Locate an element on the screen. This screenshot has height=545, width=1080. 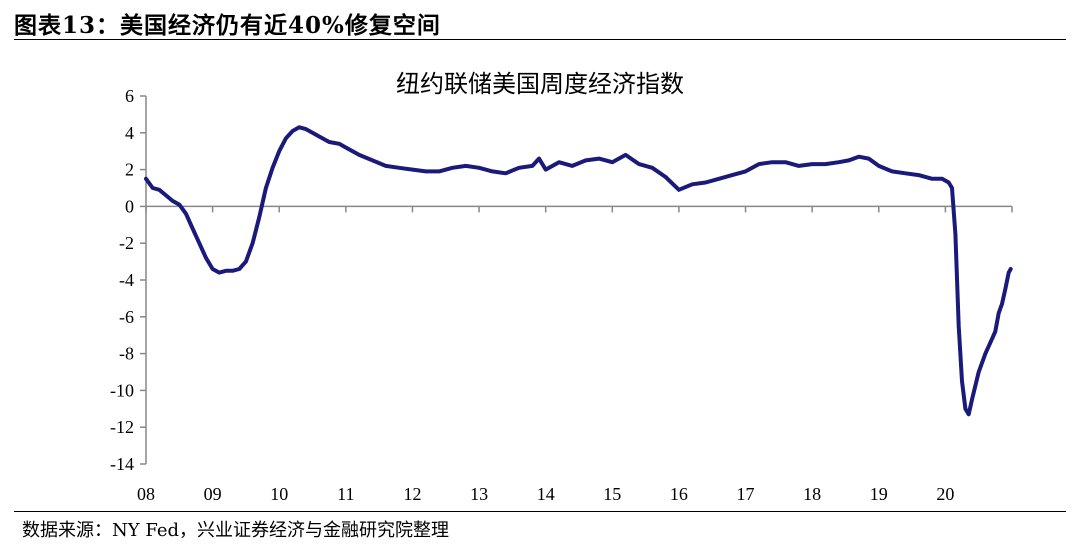
x-tick-label: 14 is located at coordinates (546, 494).